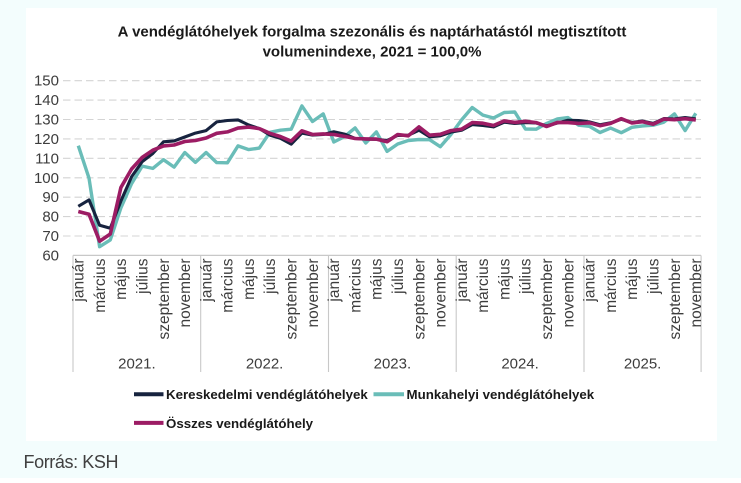 This screenshot has width=741, height=483. What do you see at coordinates (50, 217) in the screenshot?
I see `svg-text: 80` at bounding box center [50, 217].